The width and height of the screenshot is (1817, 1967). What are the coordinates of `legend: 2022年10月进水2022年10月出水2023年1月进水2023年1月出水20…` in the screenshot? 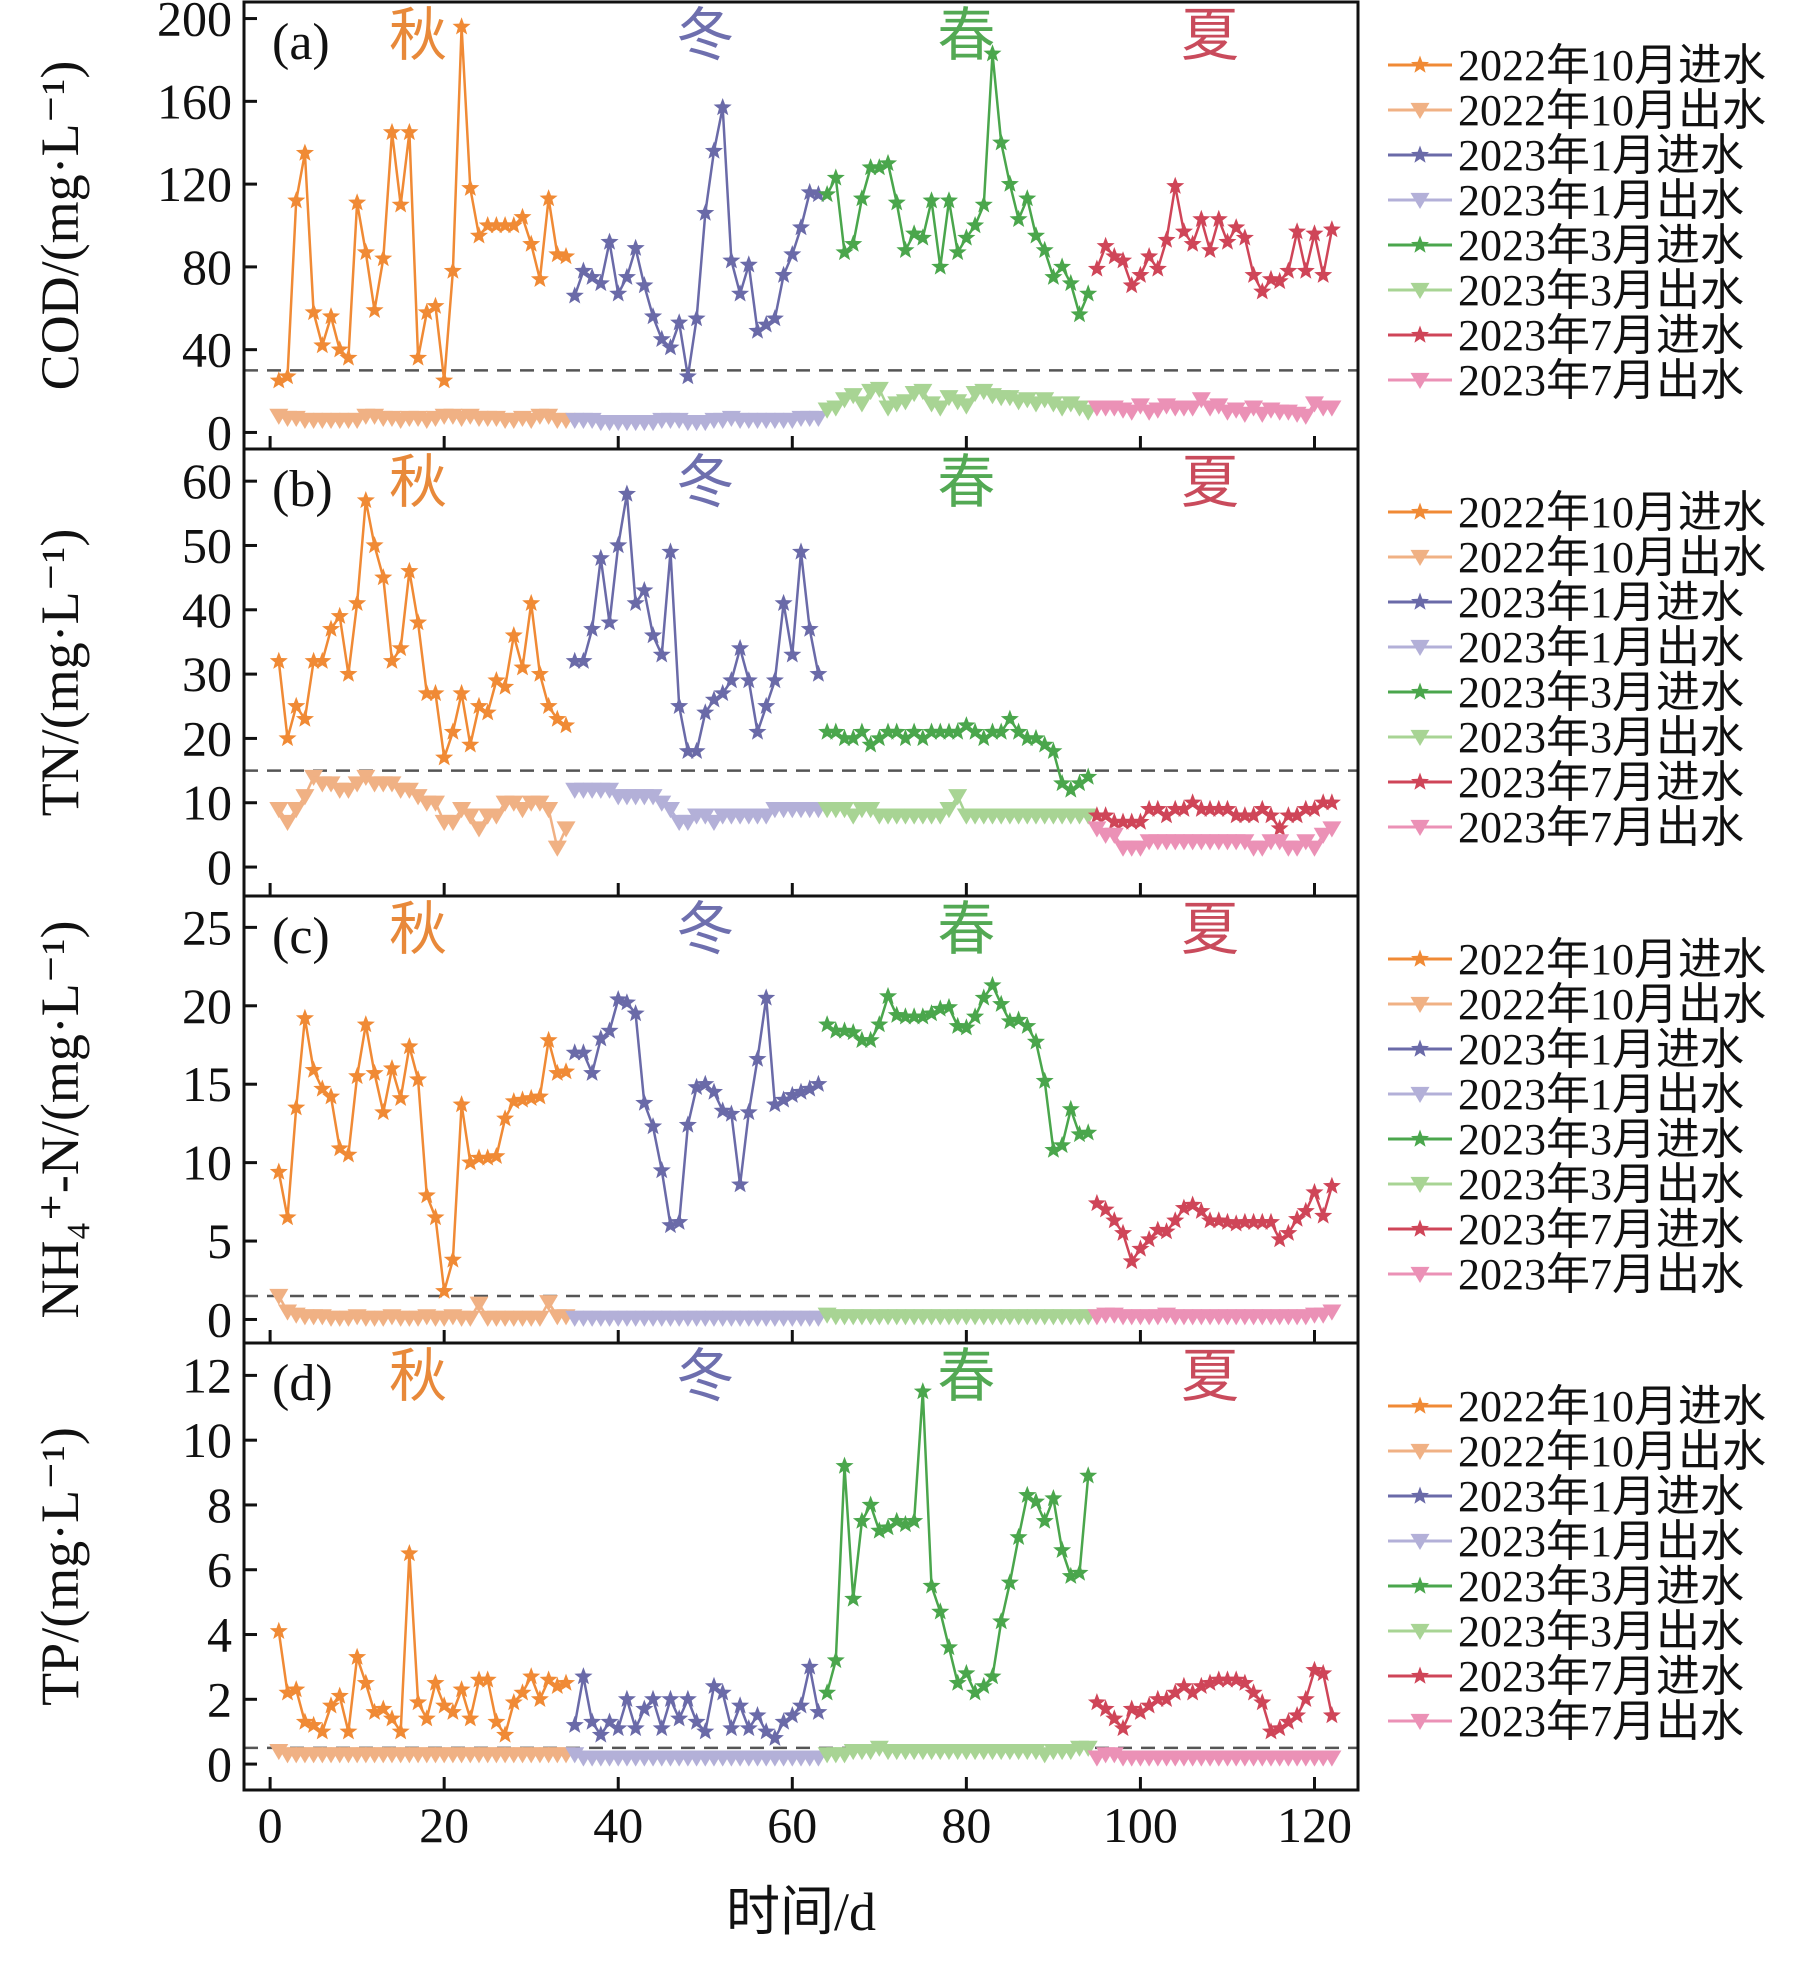 It's located at (1577, 1117).